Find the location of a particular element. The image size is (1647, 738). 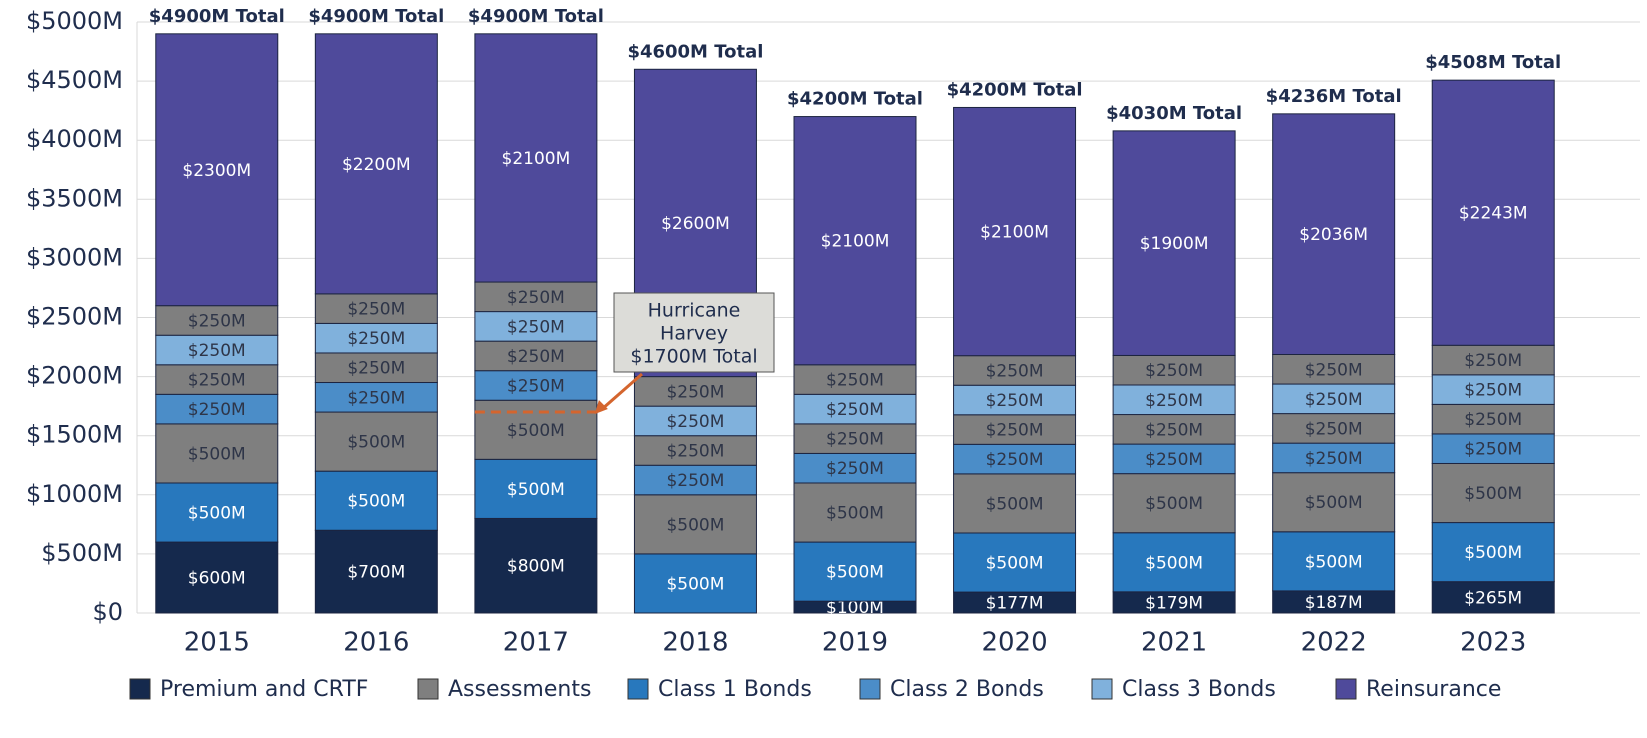

x-tick-label: 2018 is located at coordinates (695, 643).